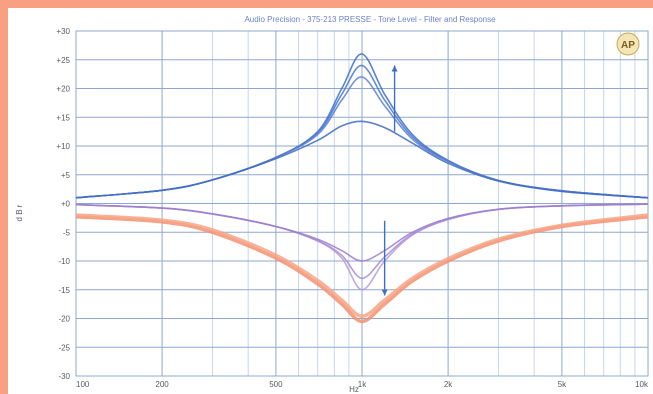 The image size is (653, 394). Describe the element at coordinates (63, 117) in the screenshot. I see `y-tick-label: +15` at that location.